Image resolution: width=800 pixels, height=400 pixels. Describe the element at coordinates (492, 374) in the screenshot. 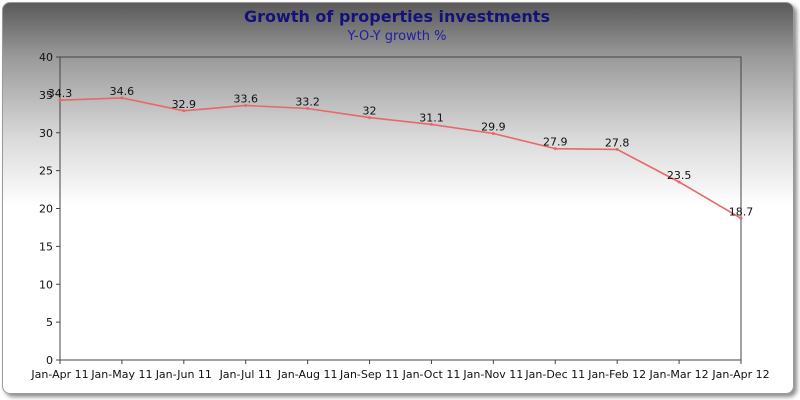

I see `x-tick-label: Jan-Nov 11` at that location.